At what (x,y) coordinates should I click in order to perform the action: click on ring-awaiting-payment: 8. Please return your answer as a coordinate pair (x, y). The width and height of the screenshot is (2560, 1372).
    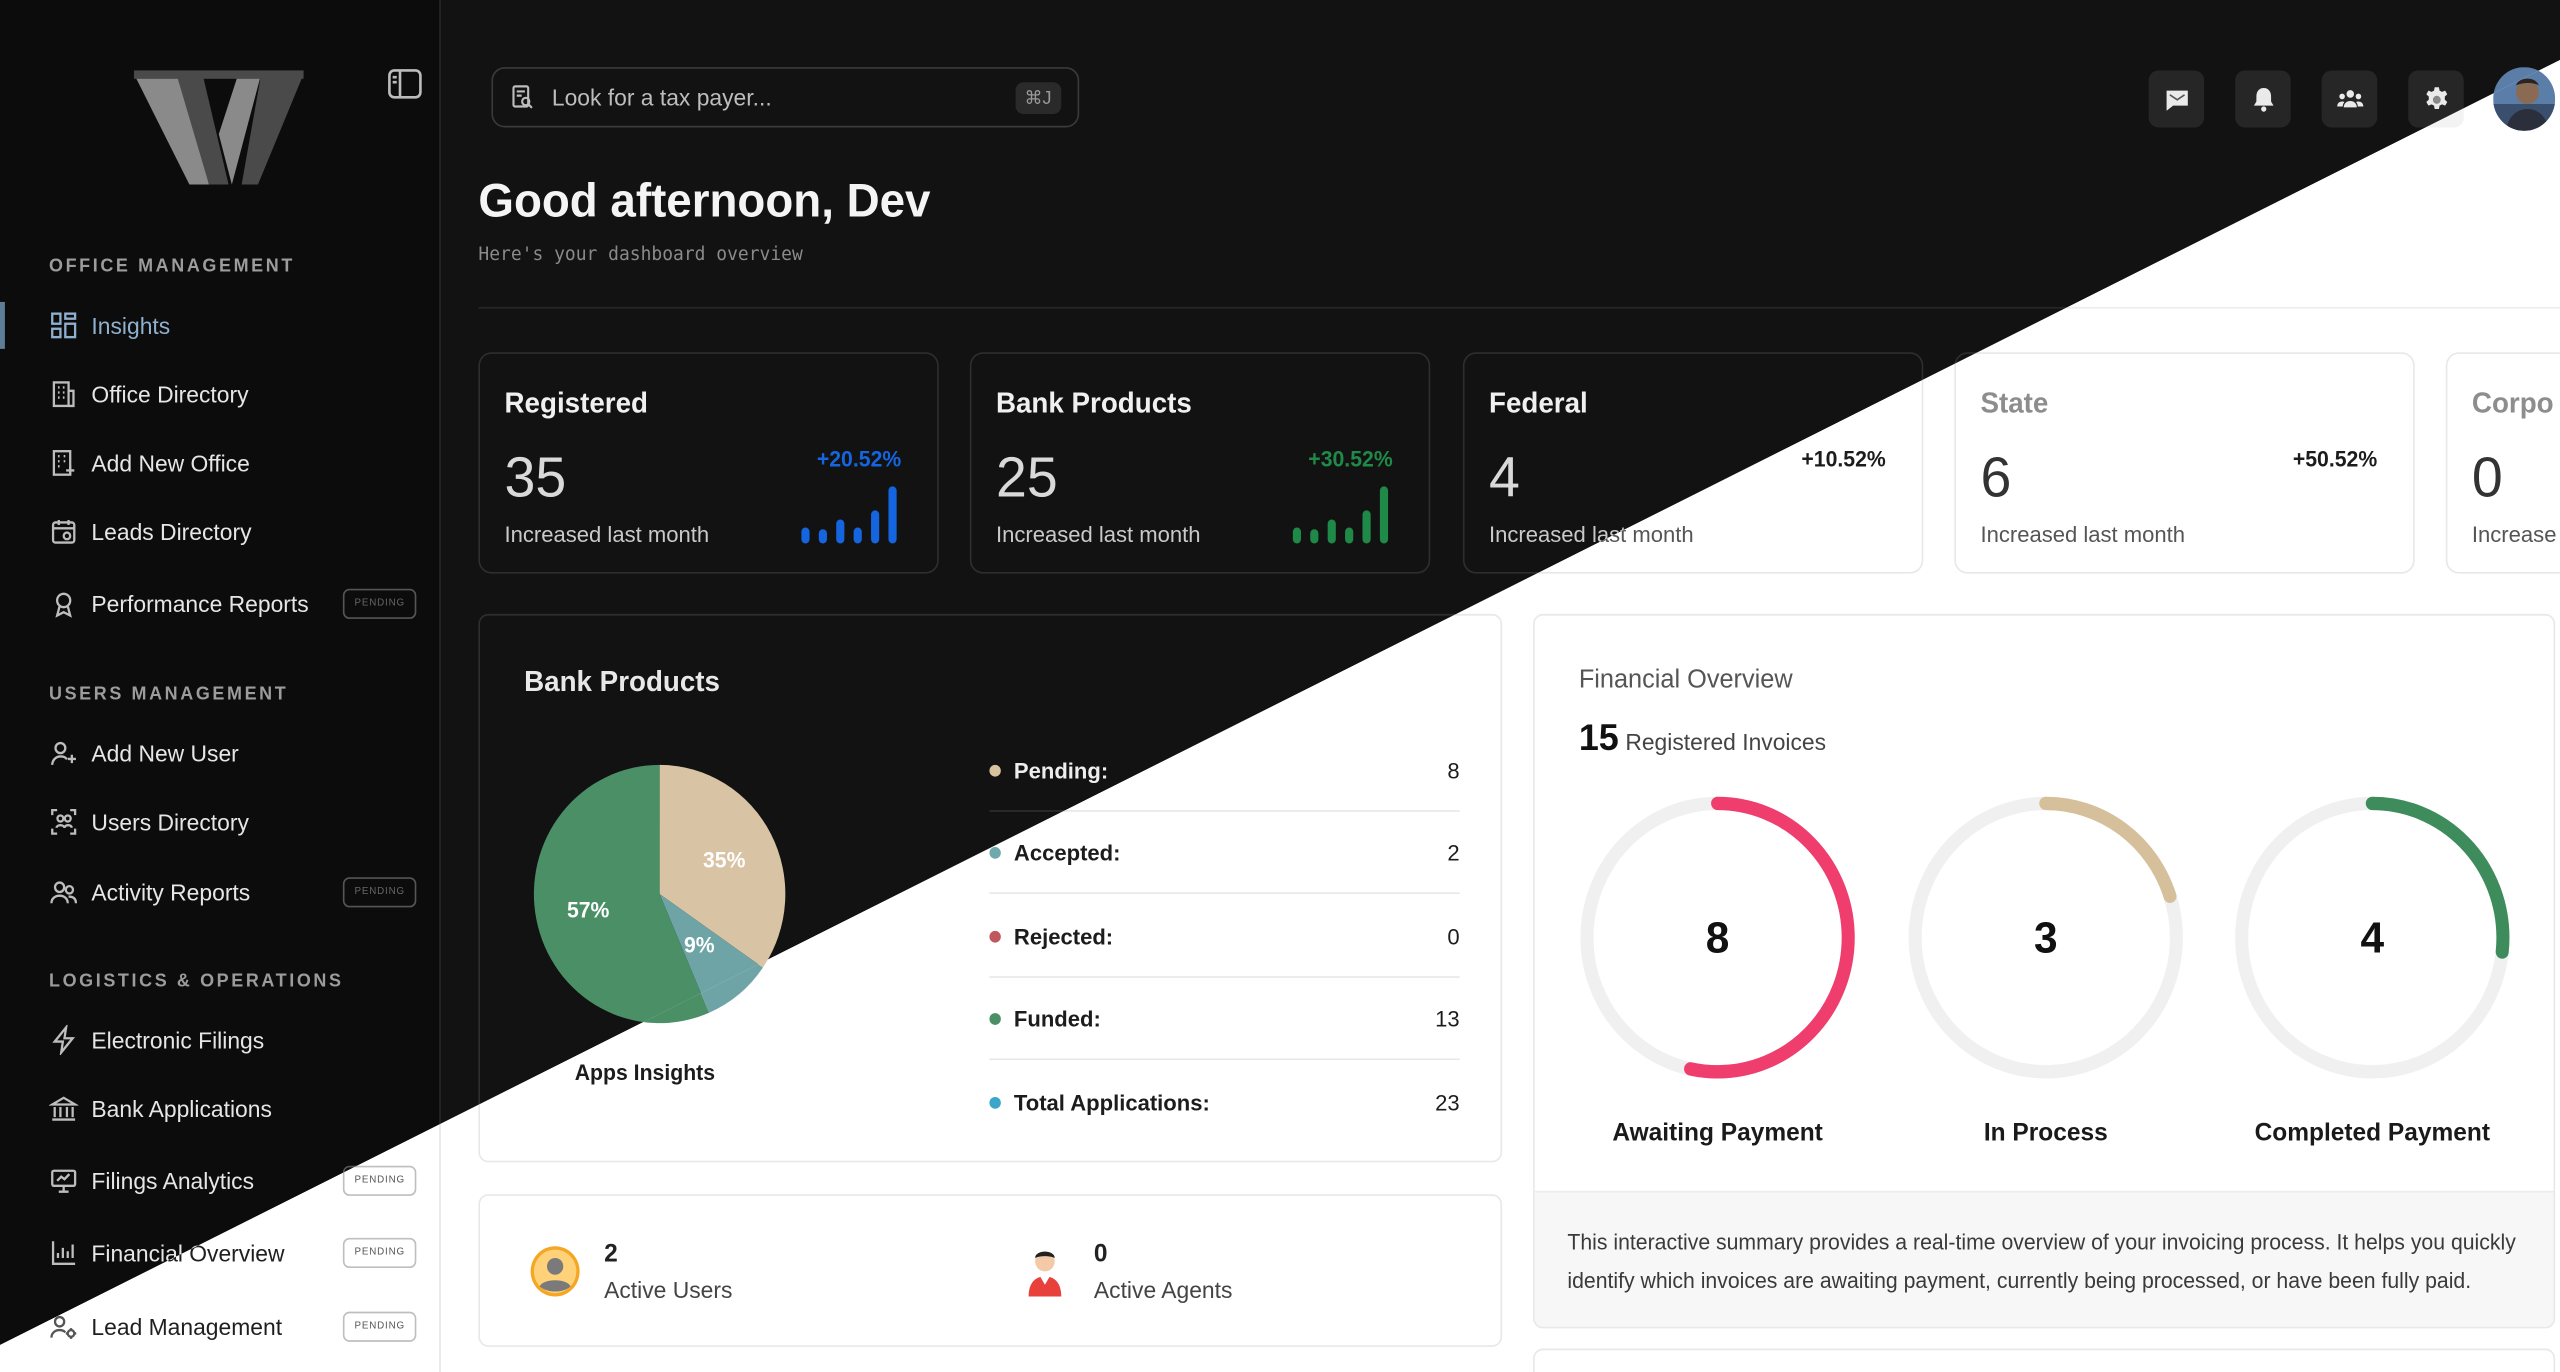
    Looking at the image, I should click on (1717, 937).